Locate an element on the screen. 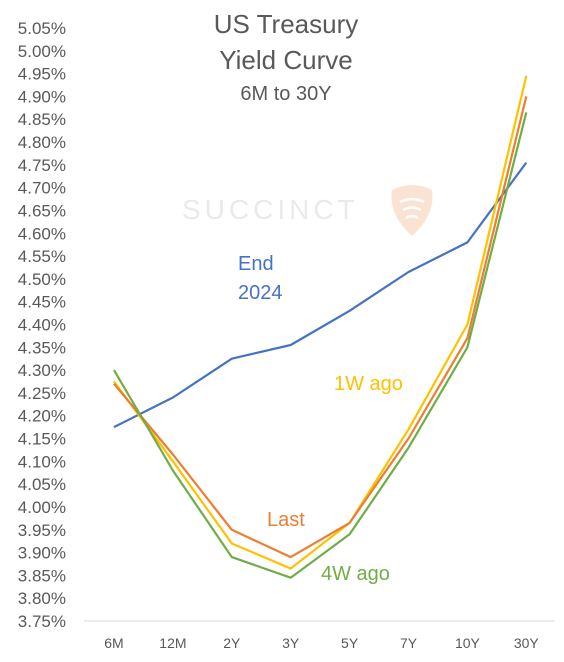 The height and width of the screenshot is (662, 564). y-tick-label: 4.15% is located at coordinates (42, 439).